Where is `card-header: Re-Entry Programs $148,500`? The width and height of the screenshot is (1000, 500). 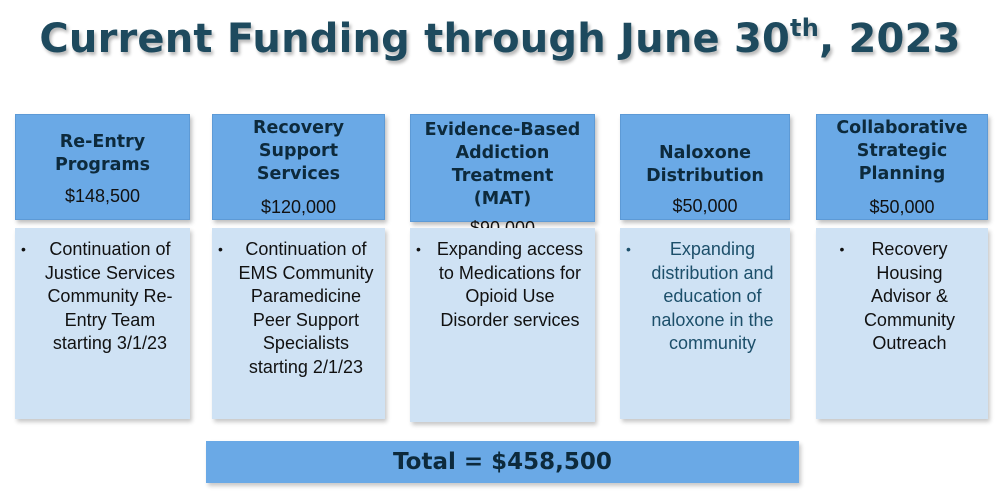 card-header: Re-Entry Programs $148,500 is located at coordinates (102, 167).